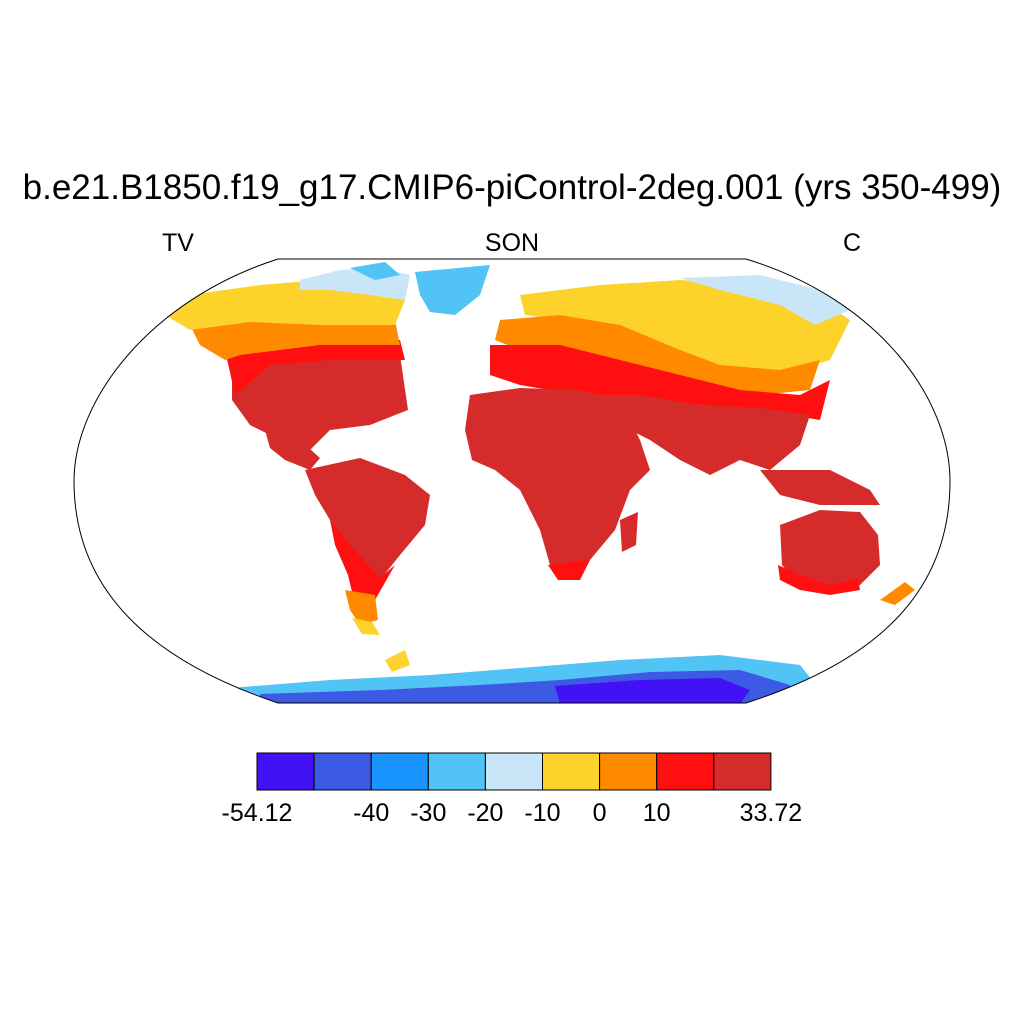  Describe the element at coordinates (428, 813) in the screenshot. I see `colorbar-tick-label: -30` at that location.